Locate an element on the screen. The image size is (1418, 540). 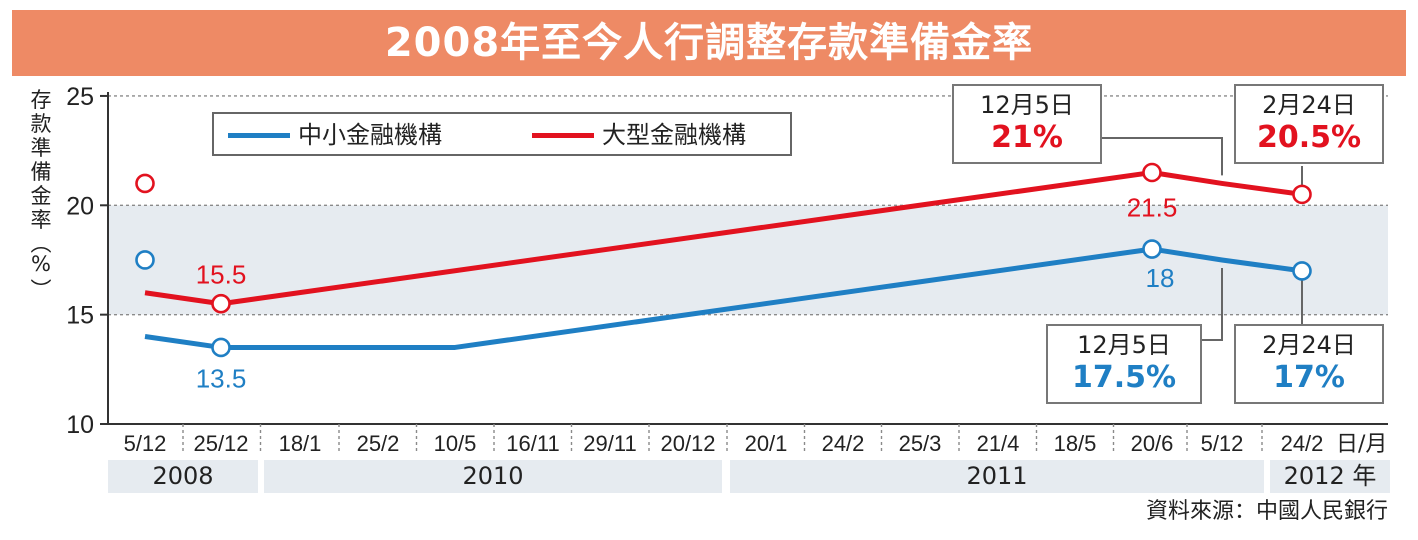
x-tick-label: 25/2 is located at coordinates (378, 443).